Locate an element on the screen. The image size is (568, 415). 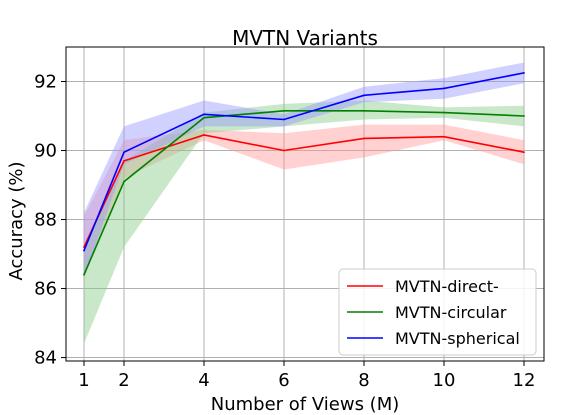
legend: MVTN-direct- MVTN-circular MVTN-spherical is located at coordinates (437, 312).